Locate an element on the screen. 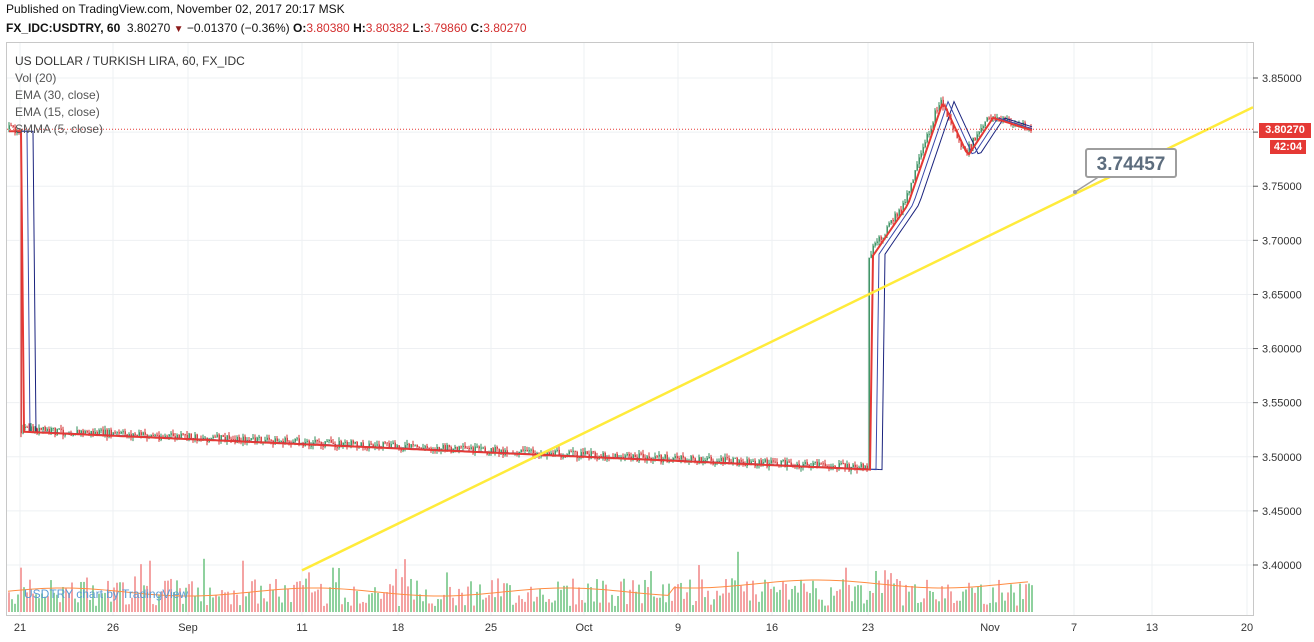 This screenshot has width=1314, height=642. trendline-price-callout: 3.74457 is located at coordinates (1131, 163).